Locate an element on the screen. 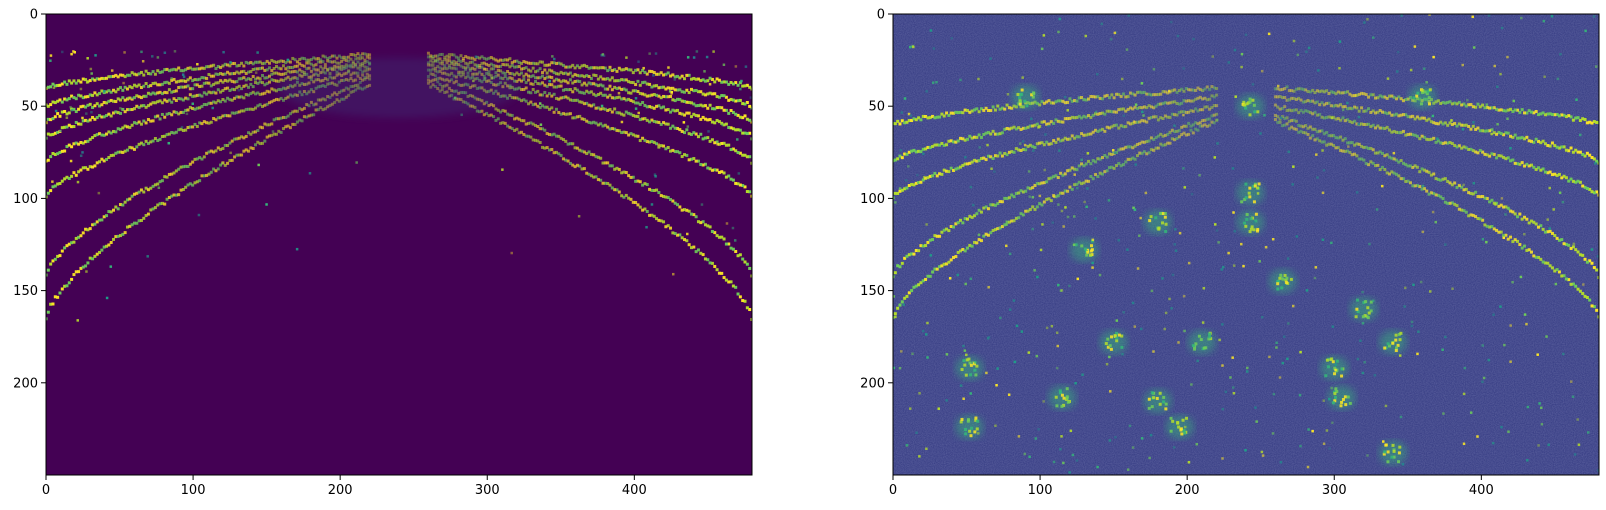 The image size is (1606, 510). right-x-tick-label: 400 is located at coordinates (1481, 490).